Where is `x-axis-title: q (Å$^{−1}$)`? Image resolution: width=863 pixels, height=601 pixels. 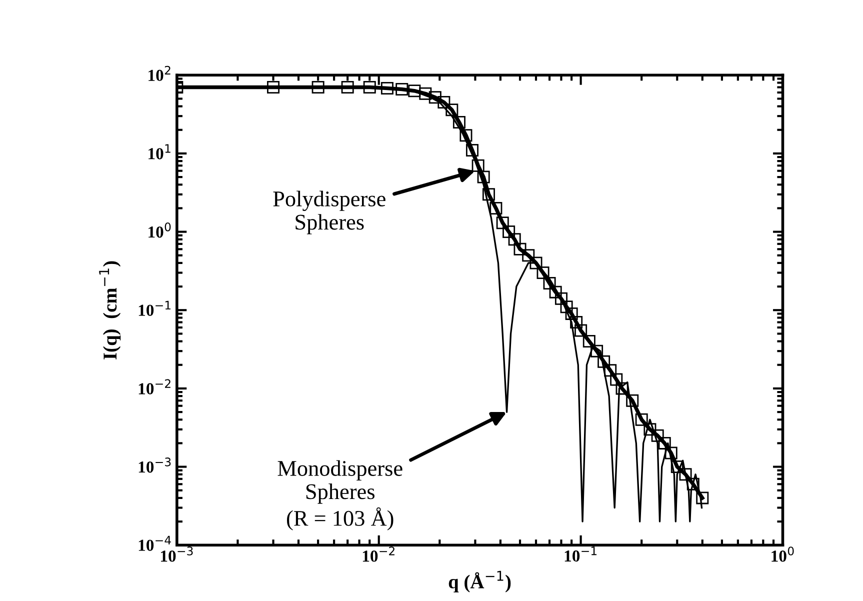
x-axis-title: q (Å$^{−1}$) is located at coordinates (479, 581).